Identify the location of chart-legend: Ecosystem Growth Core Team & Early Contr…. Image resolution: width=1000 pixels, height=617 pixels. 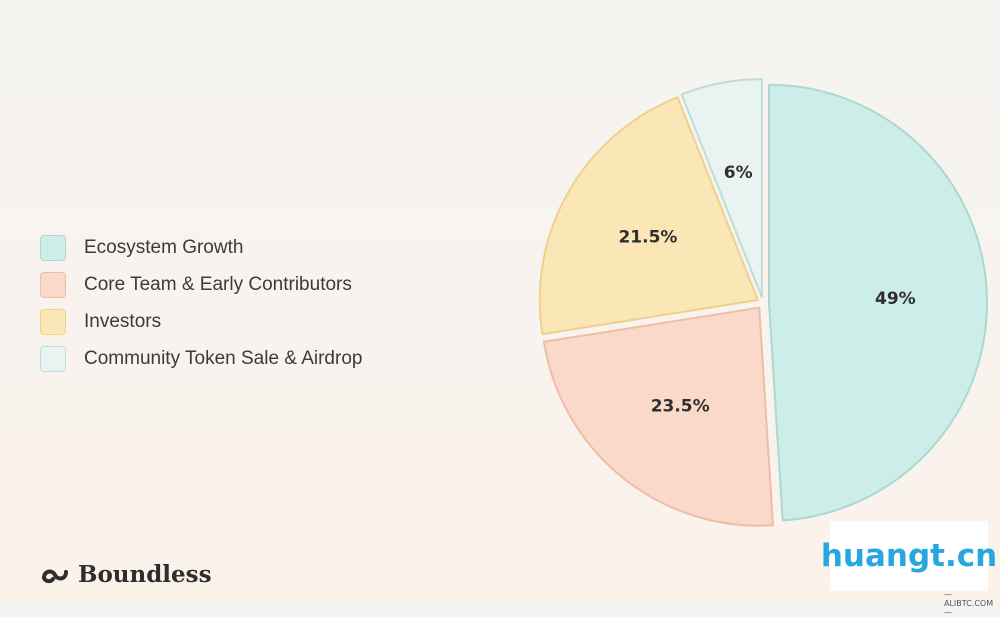
(201, 303).